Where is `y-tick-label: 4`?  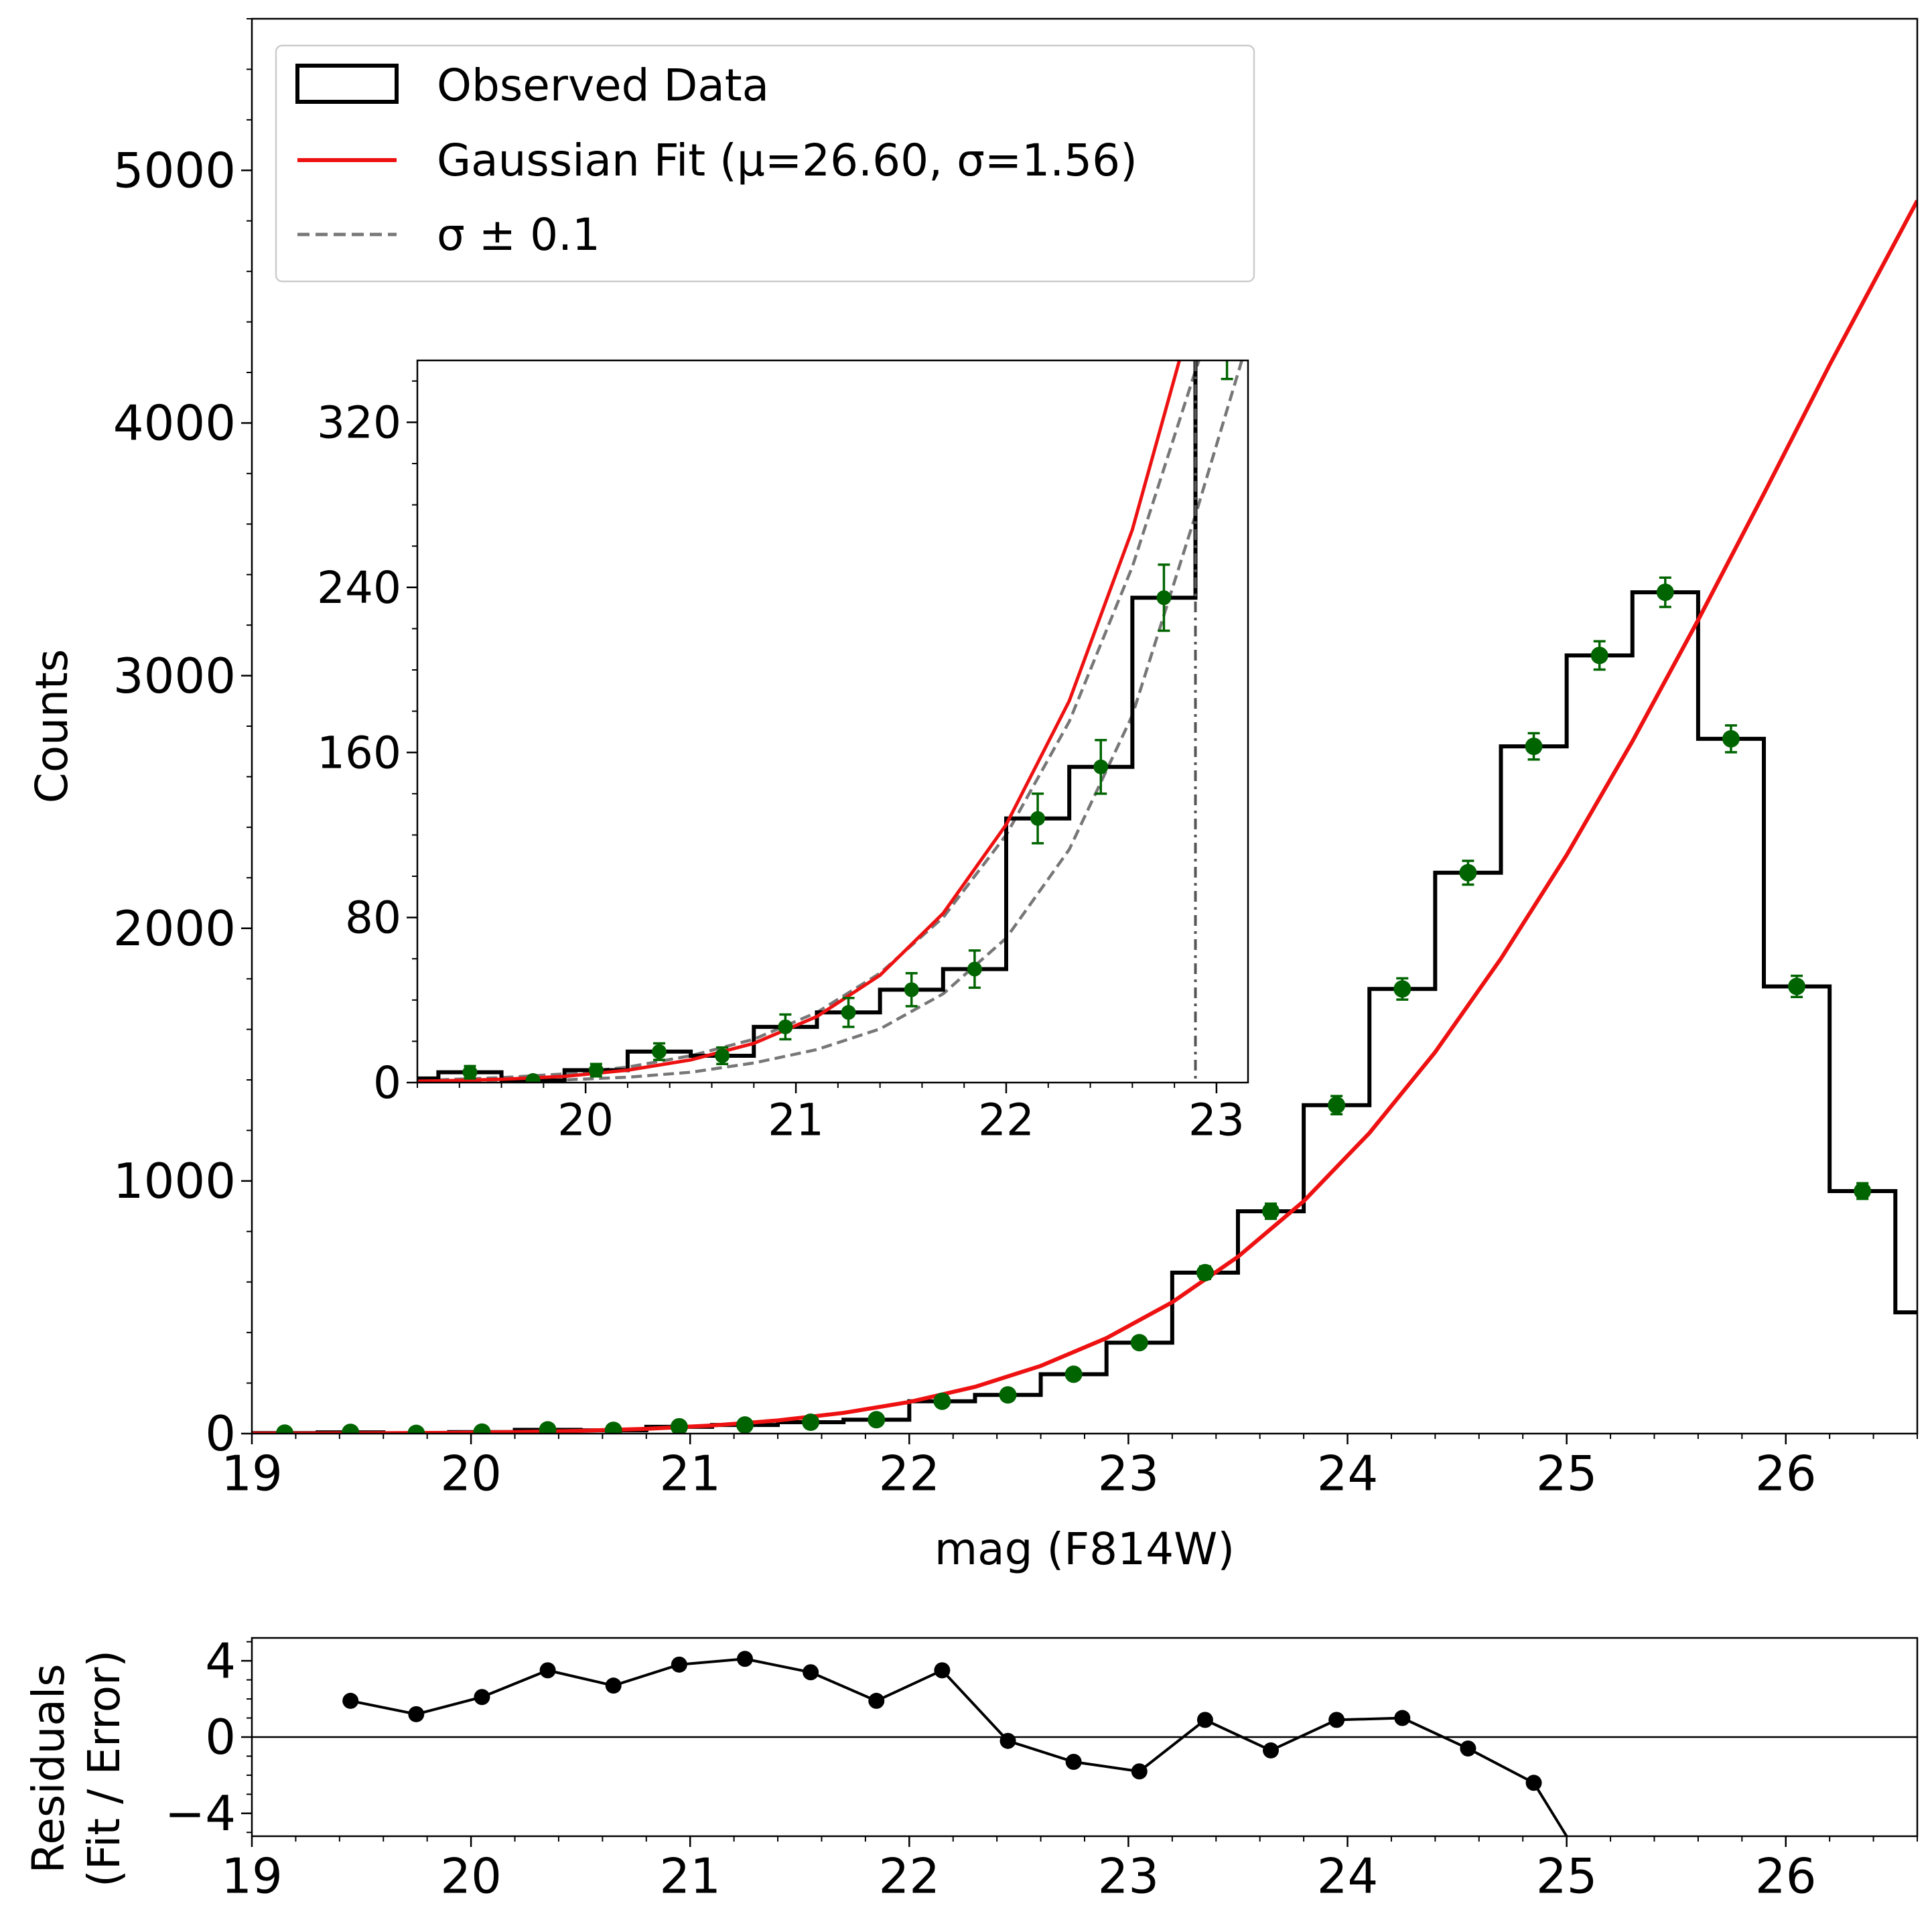
y-tick-label: 4 is located at coordinates (221, 1661).